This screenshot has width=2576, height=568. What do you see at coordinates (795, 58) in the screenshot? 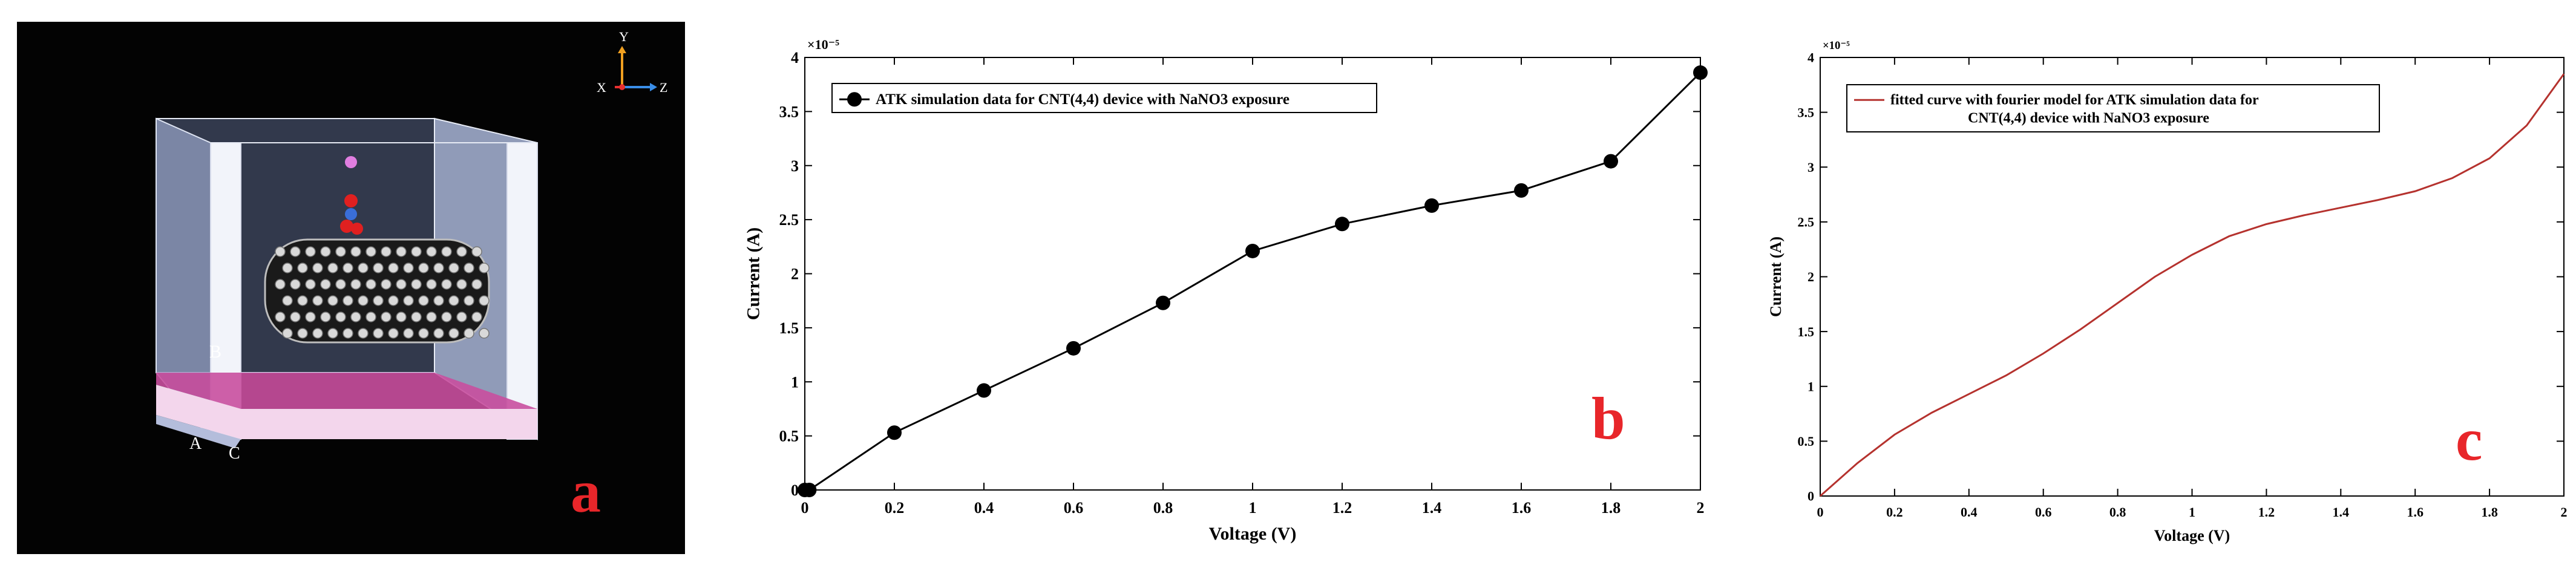
I see `y-tick-label: 4` at bounding box center [795, 58].